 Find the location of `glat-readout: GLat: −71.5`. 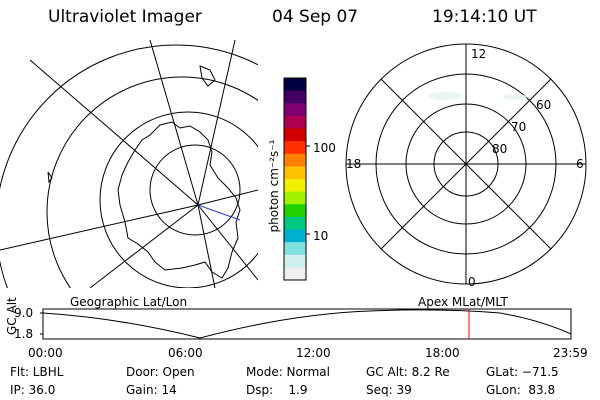

glat-readout: GLat: −71.5 is located at coordinates (522, 372).